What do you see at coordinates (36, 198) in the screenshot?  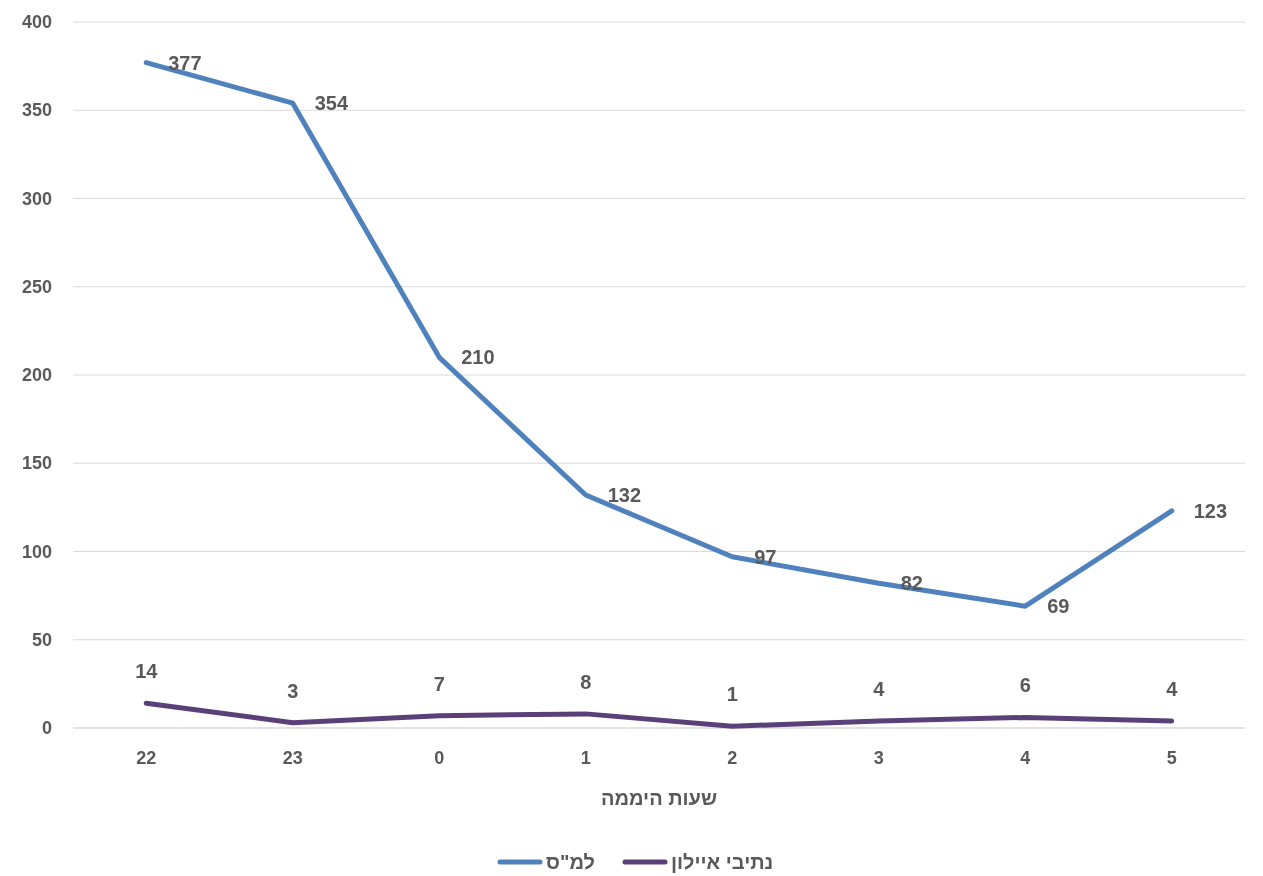 I see `y-tick-label: 300` at bounding box center [36, 198].